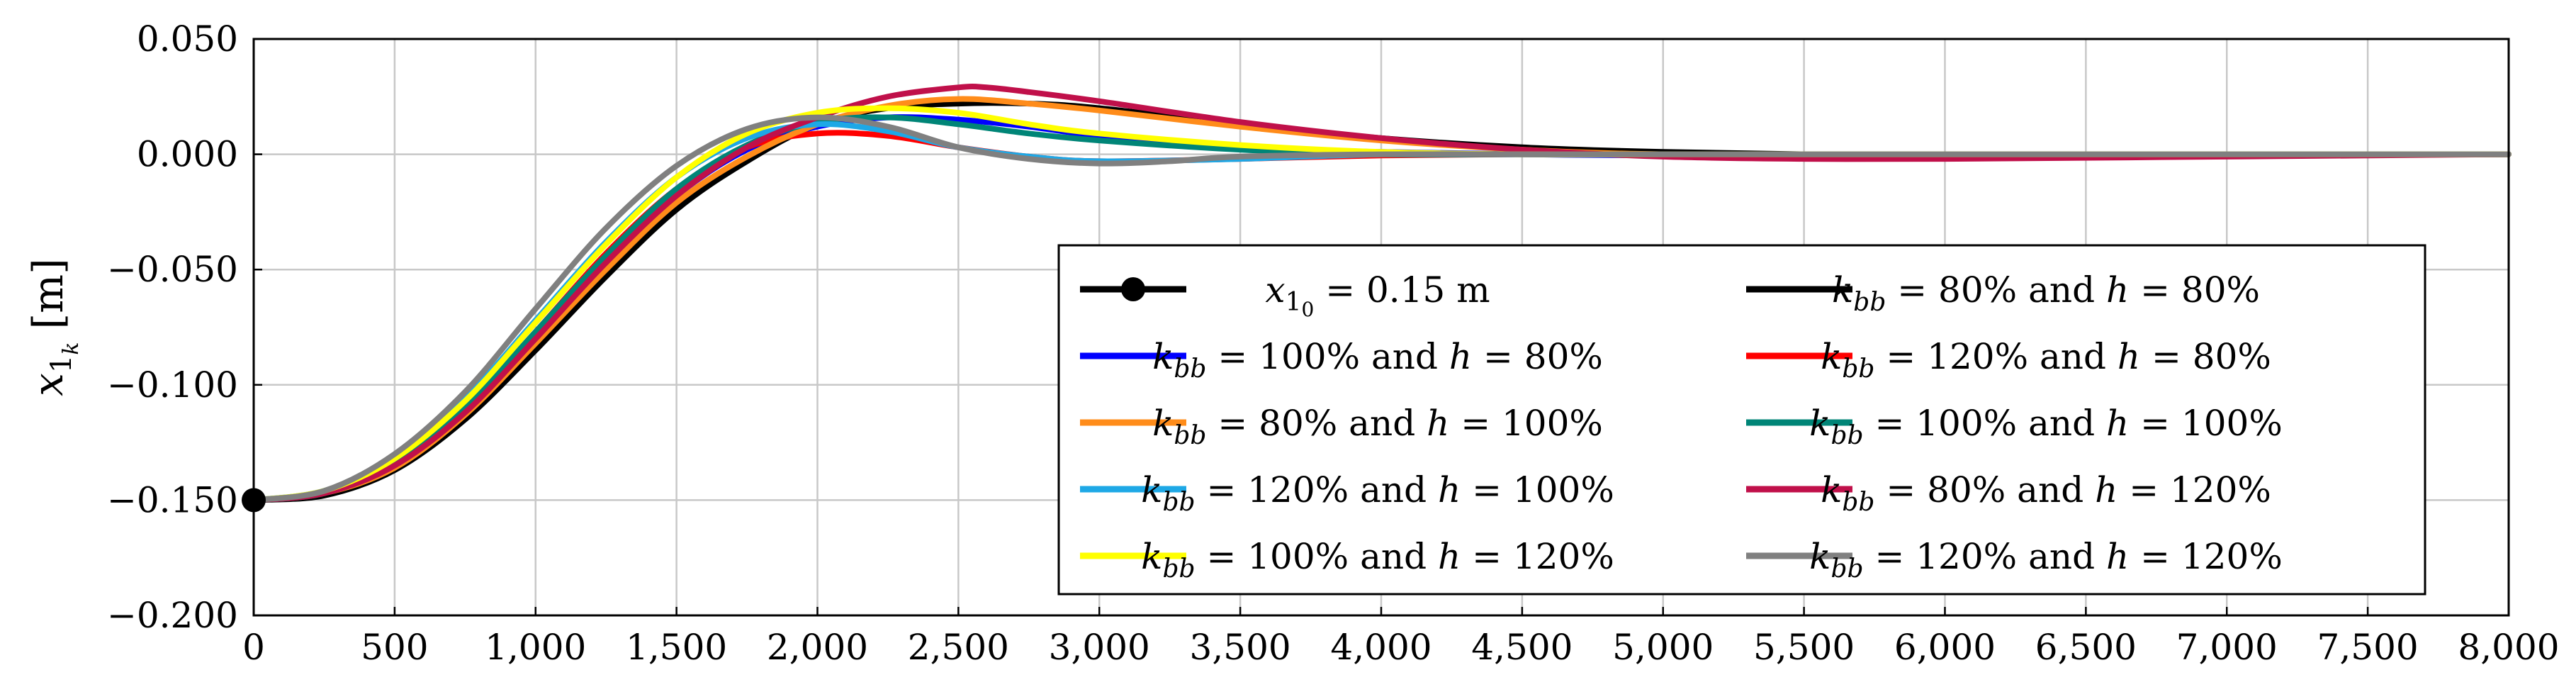 The height and width of the screenshot is (687, 2576). What do you see at coordinates (1240, 647) in the screenshot?
I see `x-tick-label-7: 3,500` at bounding box center [1240, 647].